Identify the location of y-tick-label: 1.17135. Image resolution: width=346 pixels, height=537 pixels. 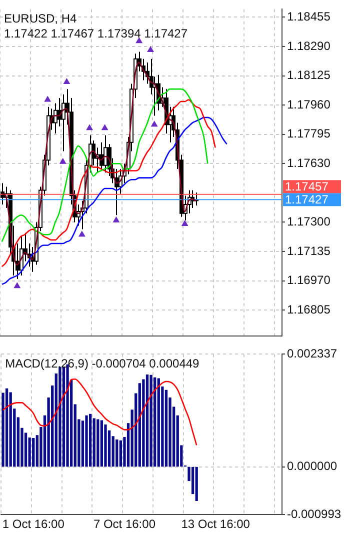
(309, 251).